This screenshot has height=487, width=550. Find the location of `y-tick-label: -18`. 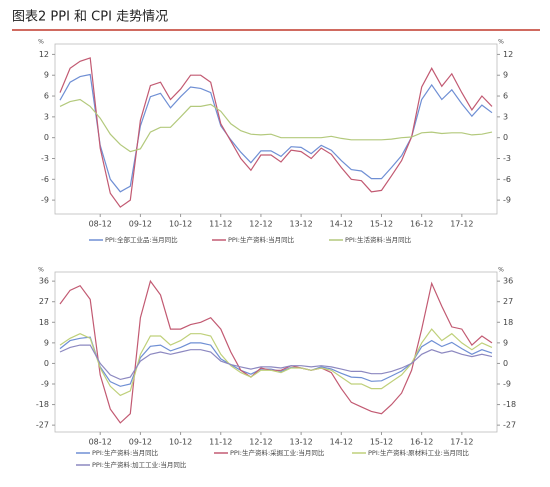

y-tick-label: -18 is located at coordinates (42, 404).